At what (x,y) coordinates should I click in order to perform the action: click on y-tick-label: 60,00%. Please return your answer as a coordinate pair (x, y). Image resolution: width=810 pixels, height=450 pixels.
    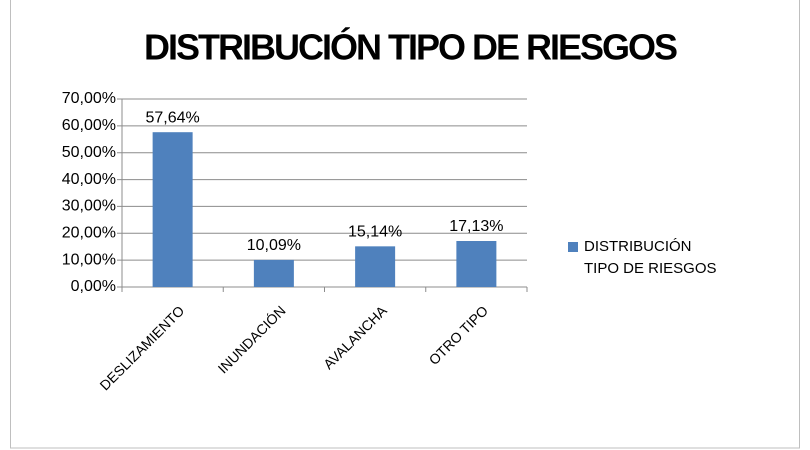
    Looking at the image, I should click on (89, 125).